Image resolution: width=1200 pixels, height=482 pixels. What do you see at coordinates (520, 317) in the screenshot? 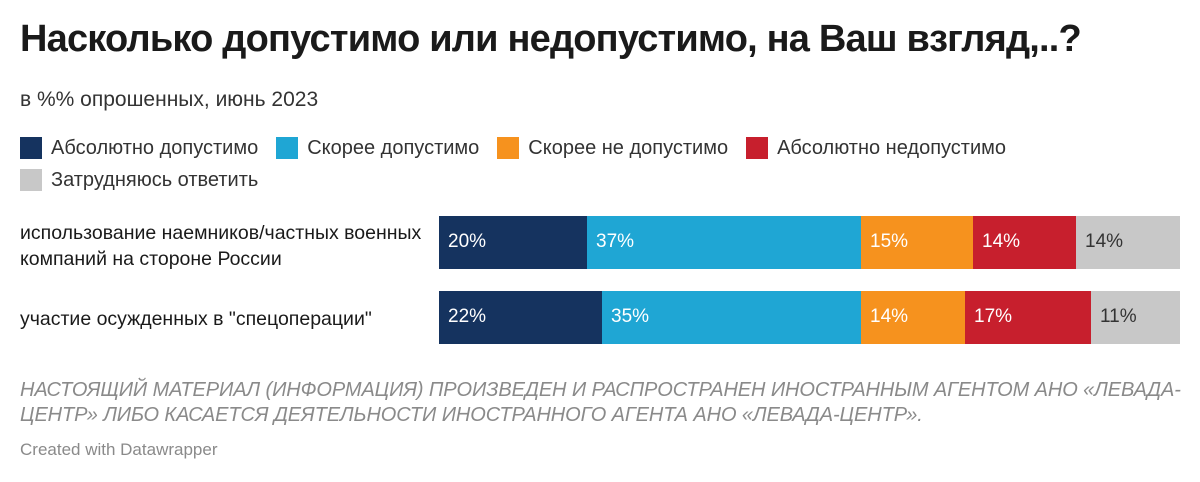
I see `bar-segment: 22%` at bounding box center [520, 317].